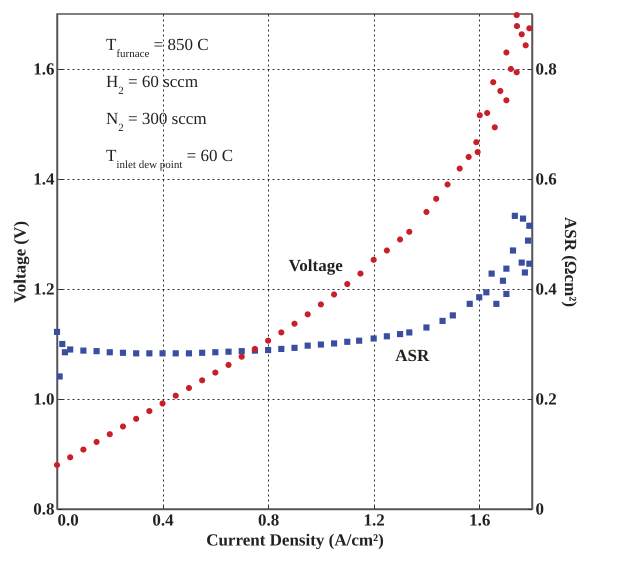 The image size is (632, 567). I want to click on series-label: ASR, so click(412, 355).